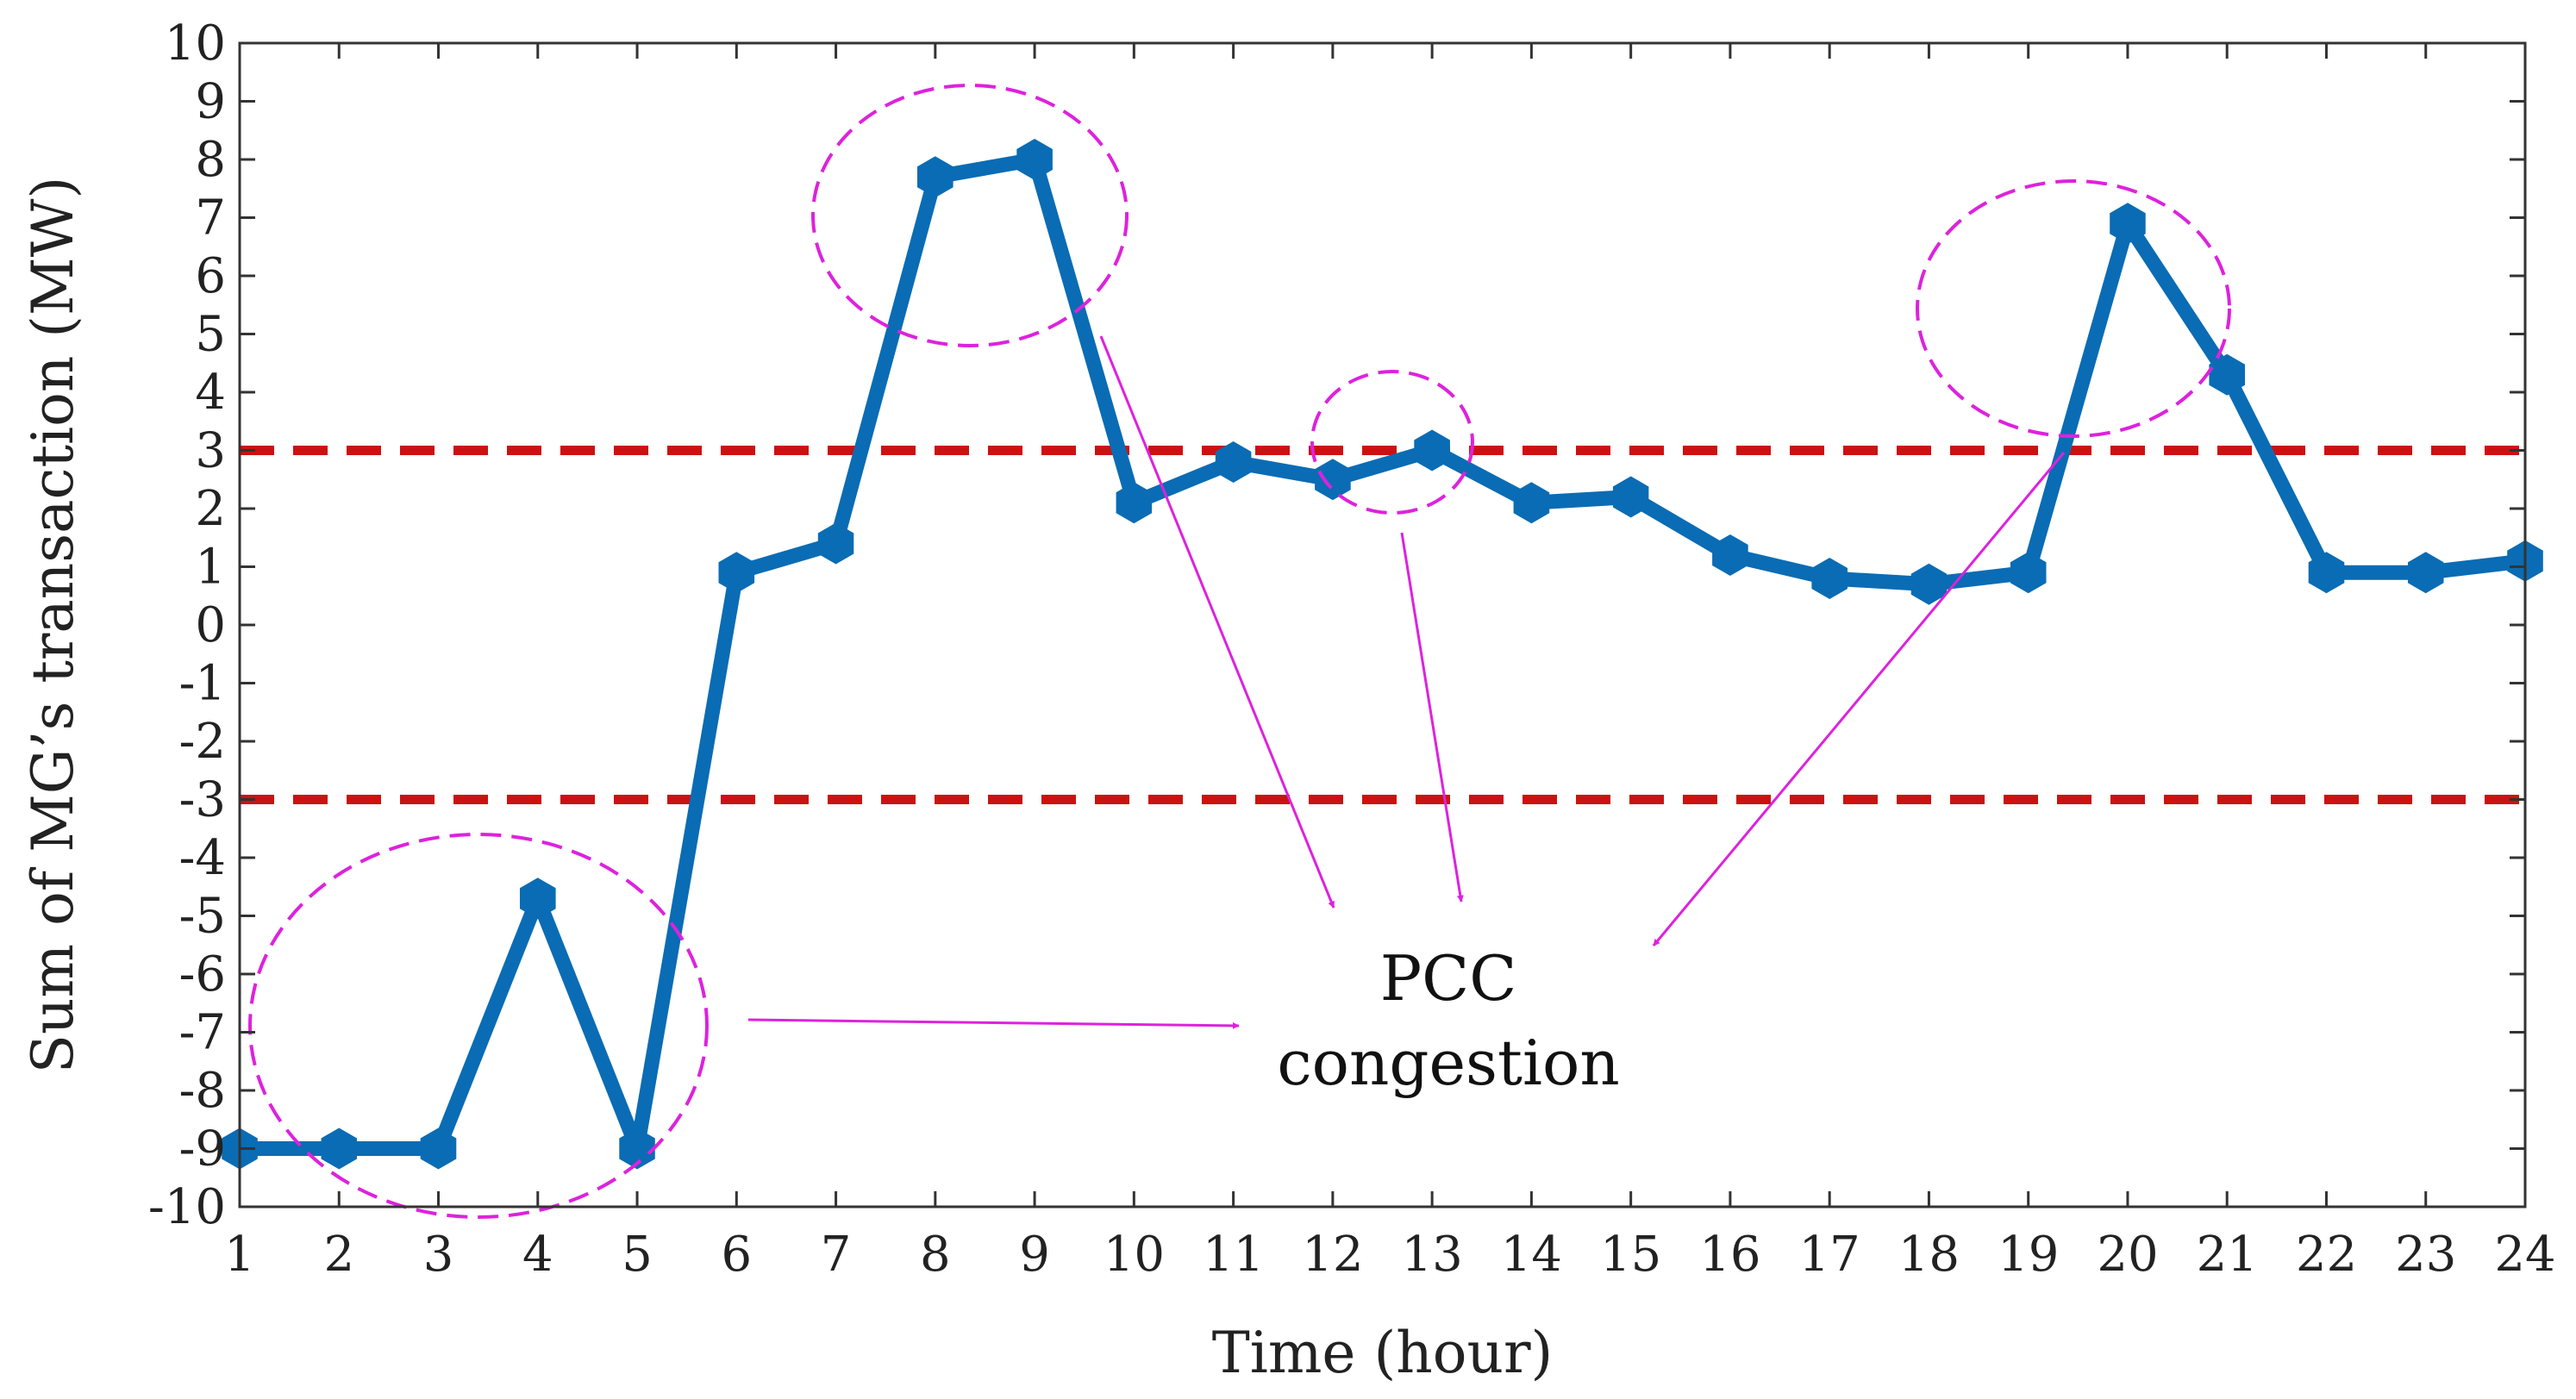  Describe the element at coordinates (211, 276) in the screenshot. I see `y-tick-label: 6` at that location.